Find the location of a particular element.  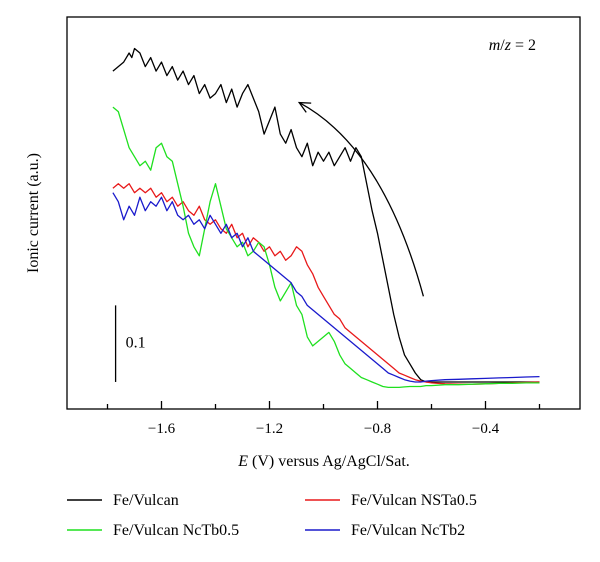

x-axis-title: E (V) versus Ag/AgCl/Sat. is located at coordinates (323, 461).